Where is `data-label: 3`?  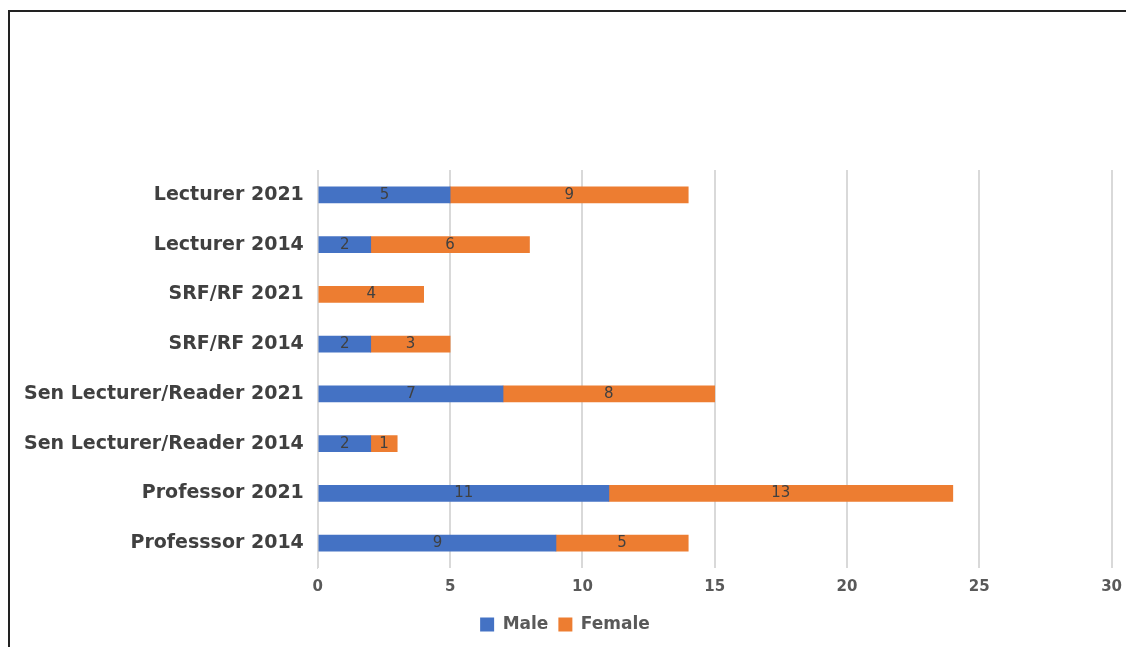
data-label: 3 is located at coordinates (410, 343).